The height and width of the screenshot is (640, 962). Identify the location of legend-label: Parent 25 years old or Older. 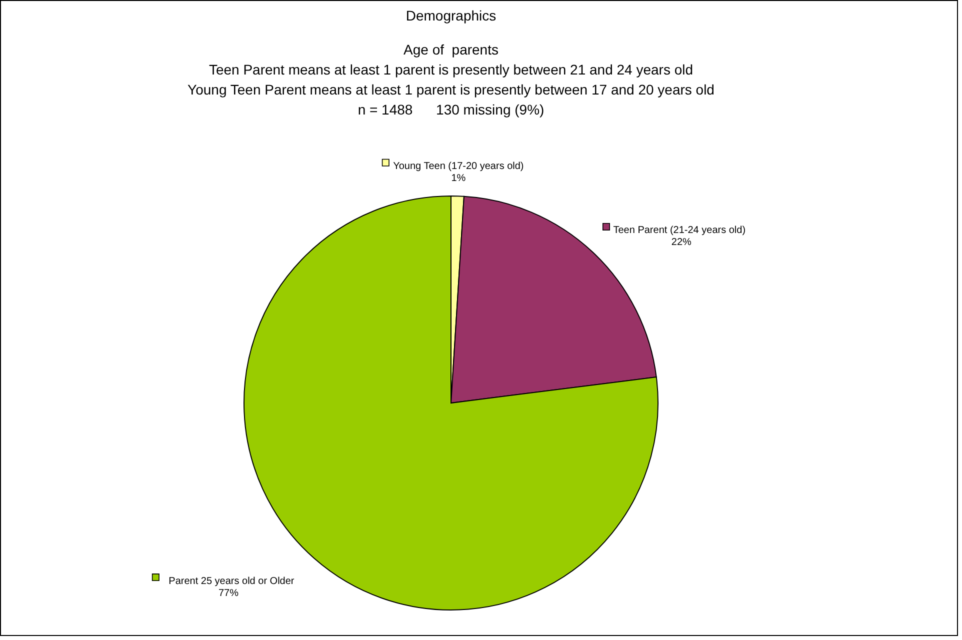
(231, 581).